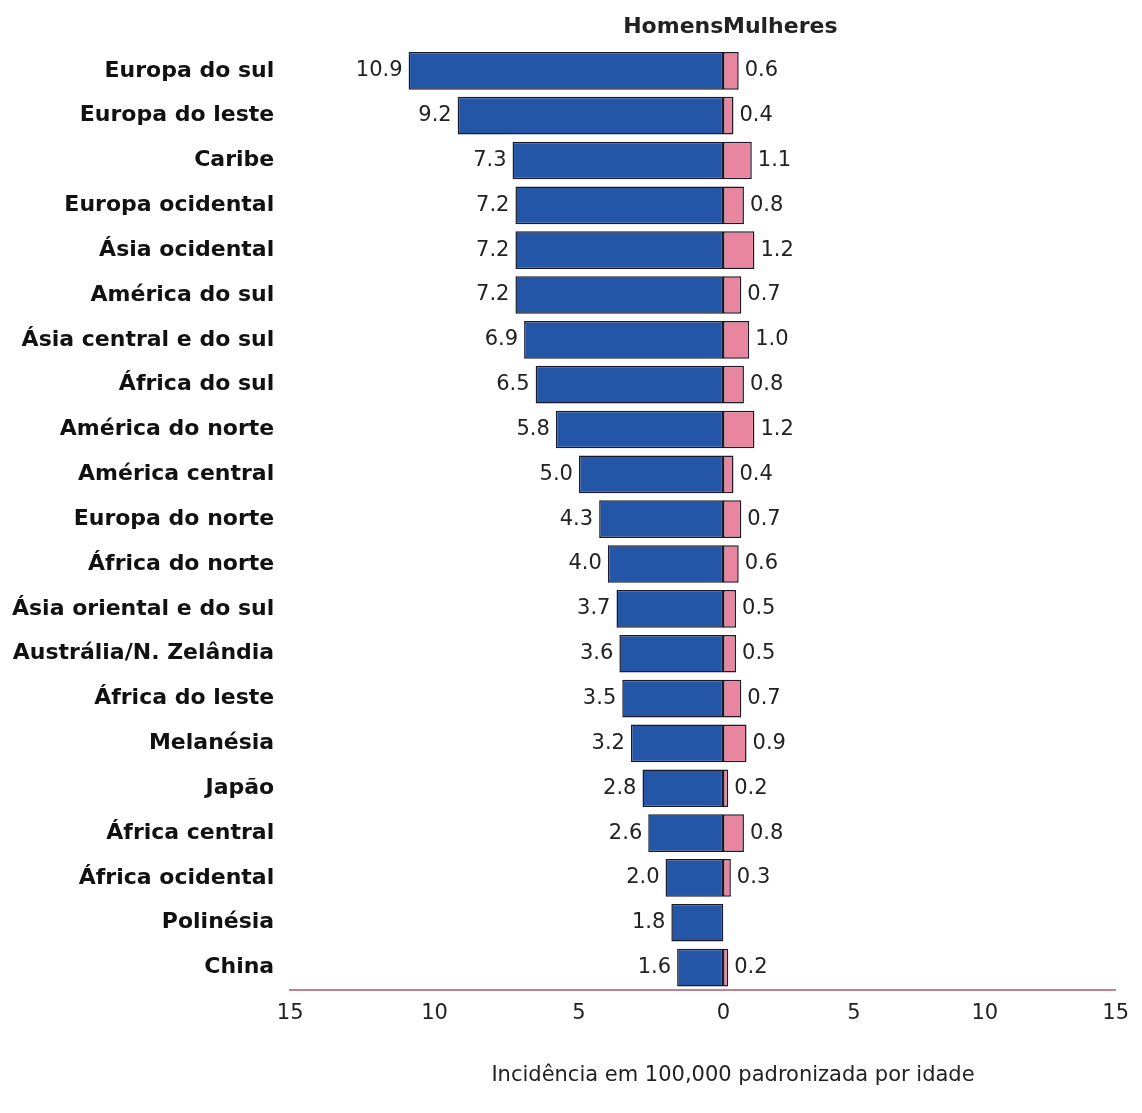  Describe the element at coordinates (596, 652) in the screenshot. I see `data-label: 3.6` at that location.